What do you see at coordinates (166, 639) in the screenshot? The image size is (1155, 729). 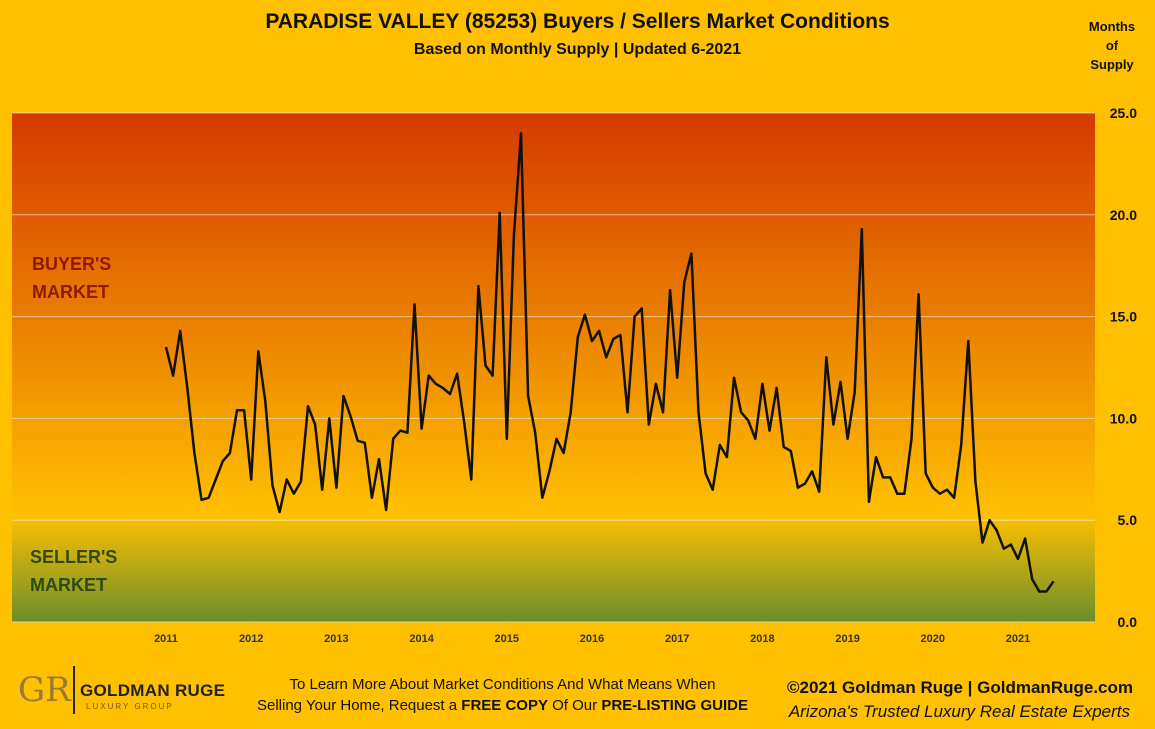 I see `x-tick-label: 2011` at bounding box center [166, 639].